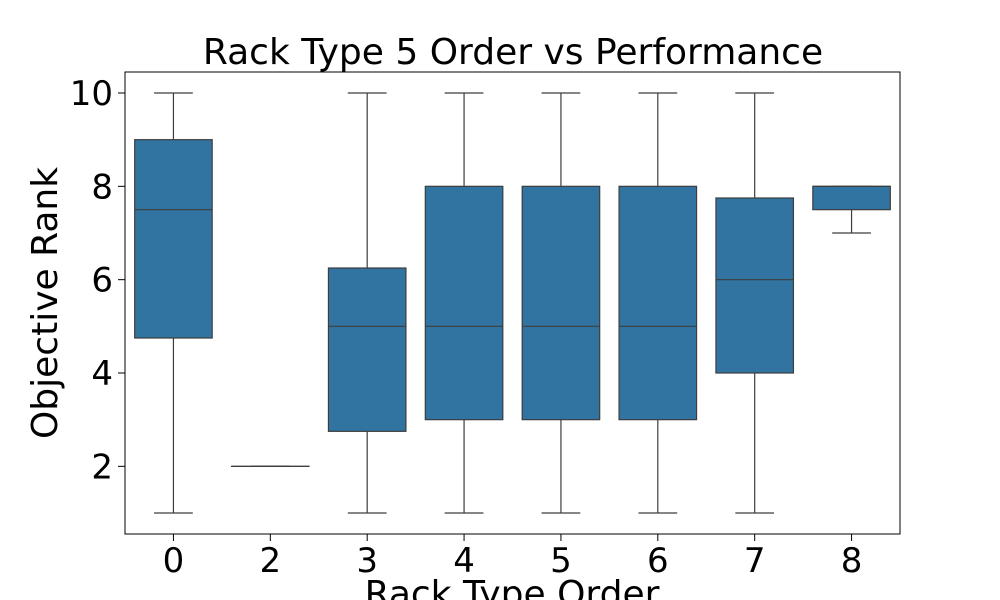 The image size is (1000, 600). What do you see at coordinates (91, 94) in the screenshot?
I see `y-tick-label: 10` at bounding box center [91, 94].